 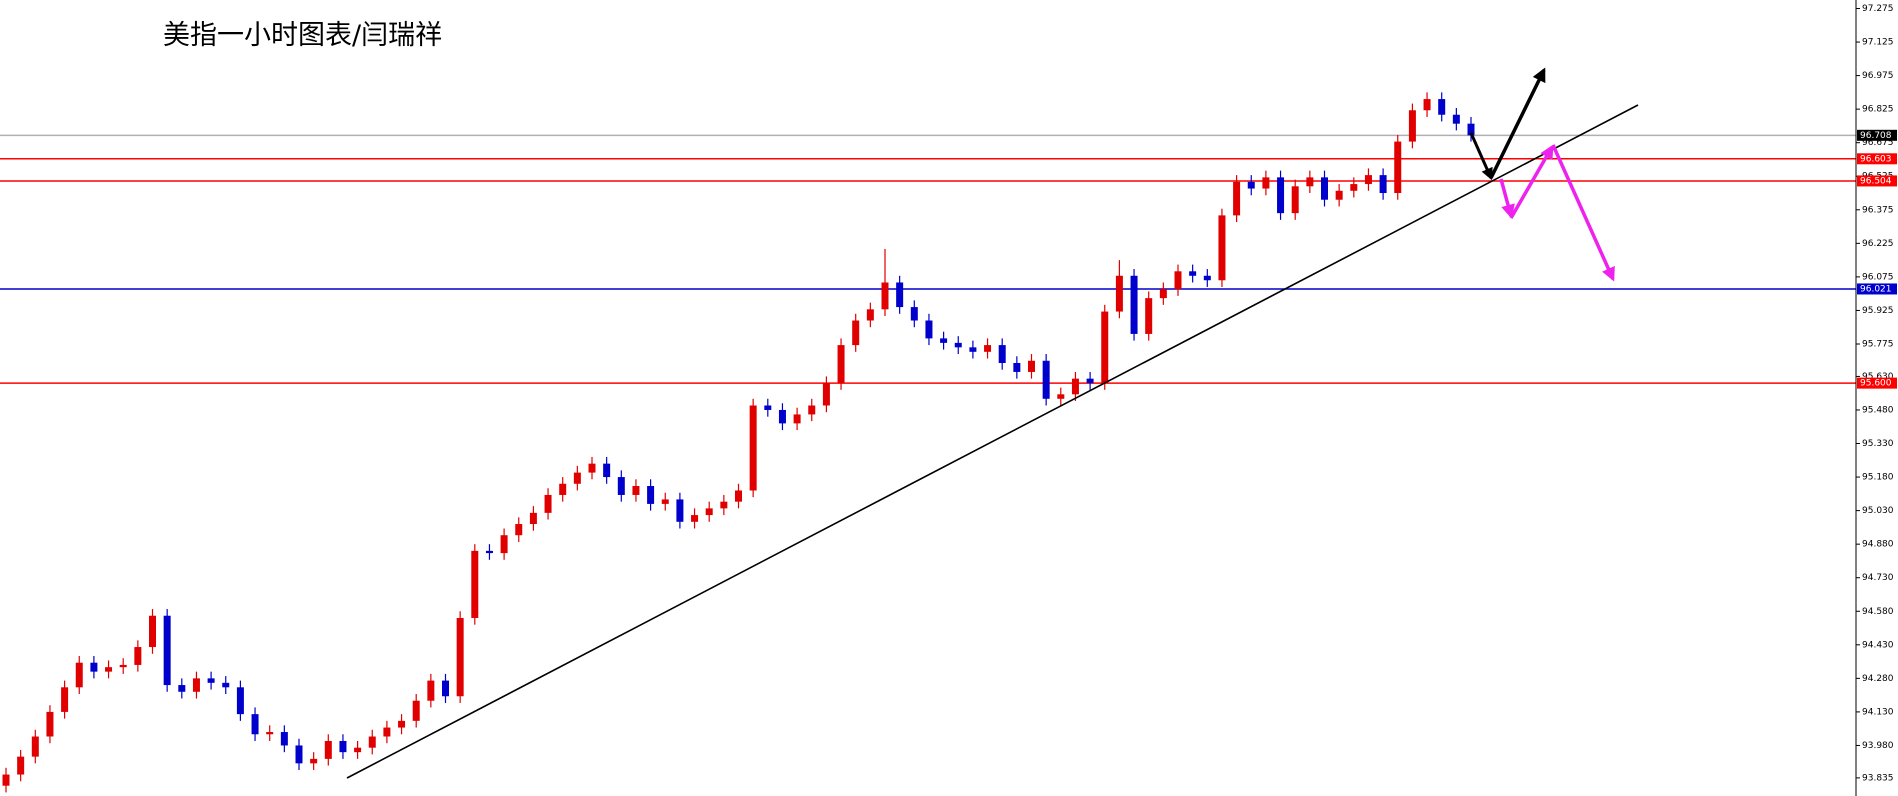 I want to click on y-tick-label: 96.225, so click(x=1878, y=244).